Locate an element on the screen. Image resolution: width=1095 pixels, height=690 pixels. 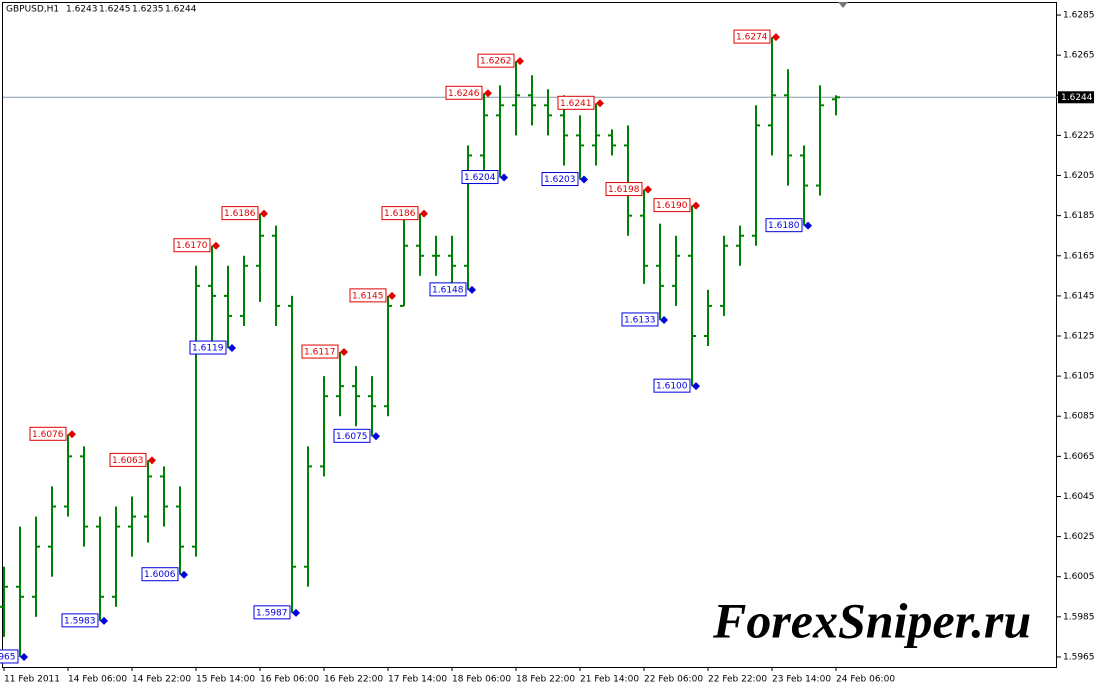
fractal-label: 1.6133 is located at coordinates (640, 320).